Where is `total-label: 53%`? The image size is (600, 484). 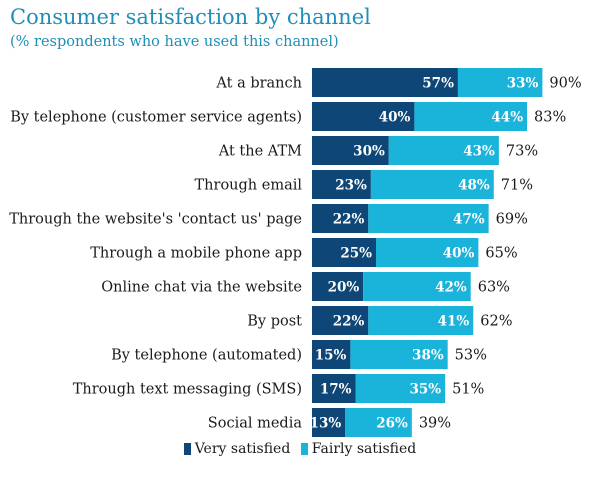 total-label: 53% is located at coordinates (471, 356).